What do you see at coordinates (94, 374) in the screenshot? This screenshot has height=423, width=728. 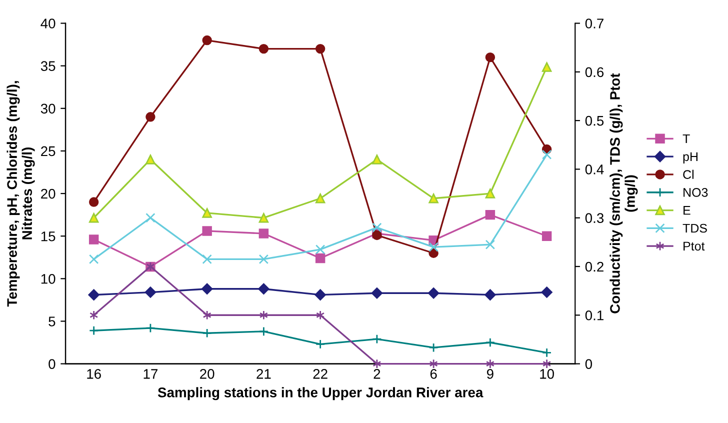 I see `x-tick-label: 16` at bounding box center [94, 374].